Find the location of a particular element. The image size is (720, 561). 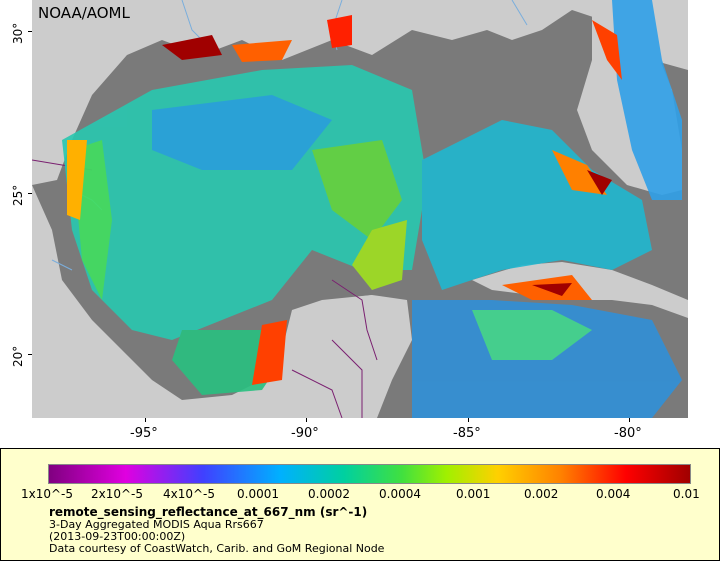

colorbar-label-7: 0.002 is located at coordinates (541, 494).